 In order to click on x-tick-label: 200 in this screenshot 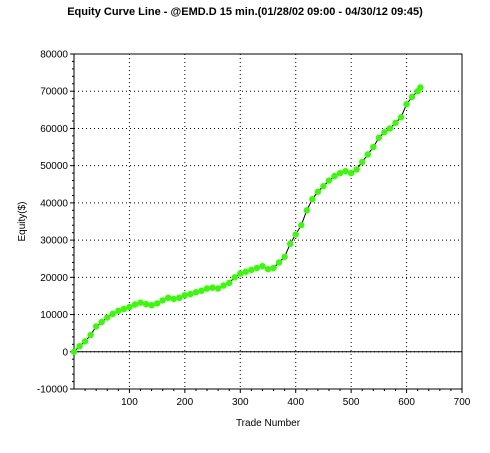, I will do `click(185, 402)`.